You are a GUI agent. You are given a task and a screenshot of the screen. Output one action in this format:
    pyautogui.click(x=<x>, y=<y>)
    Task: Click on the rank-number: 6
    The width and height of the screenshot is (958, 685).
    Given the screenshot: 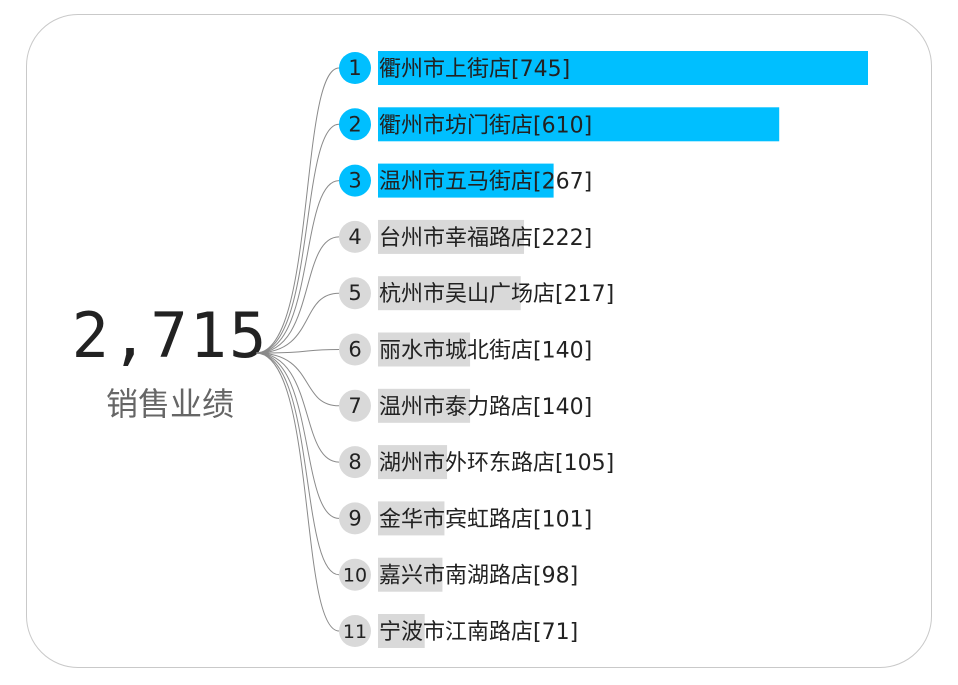 What is the action you would take?
    pyautogui.click(x=354, y=350)
    